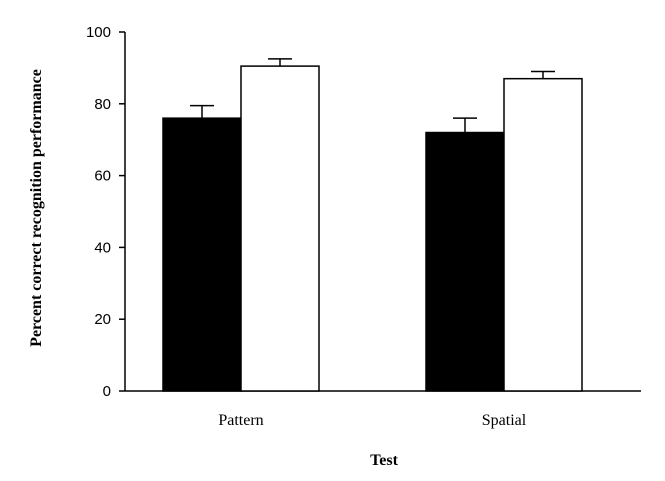 This screenshot has width=665, height=481. I want to click on category-label-pattern: Pattern, so click(240, 420).